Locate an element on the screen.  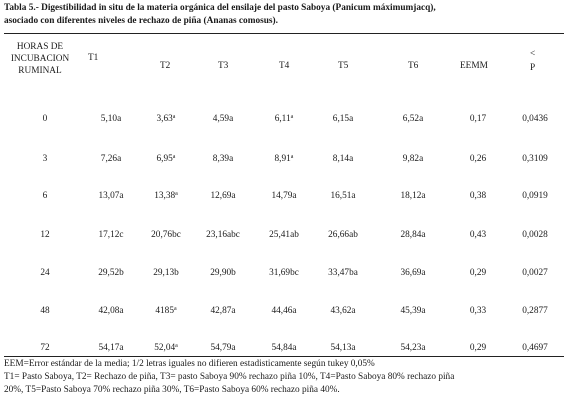
cell-eemm-value: 0,29 is located at coordinates (478, 273).